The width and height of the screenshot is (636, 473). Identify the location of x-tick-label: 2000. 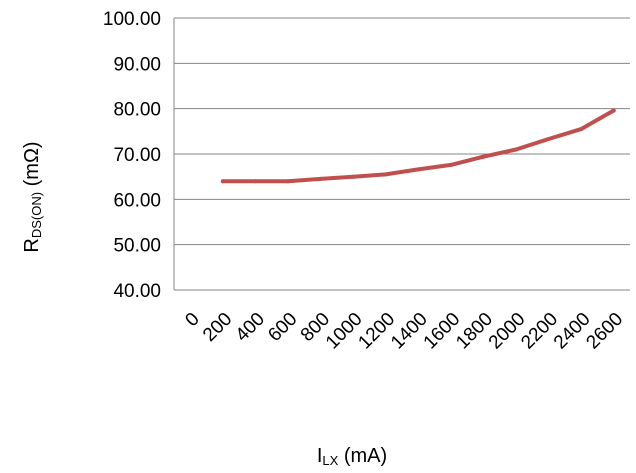
(507, 331).